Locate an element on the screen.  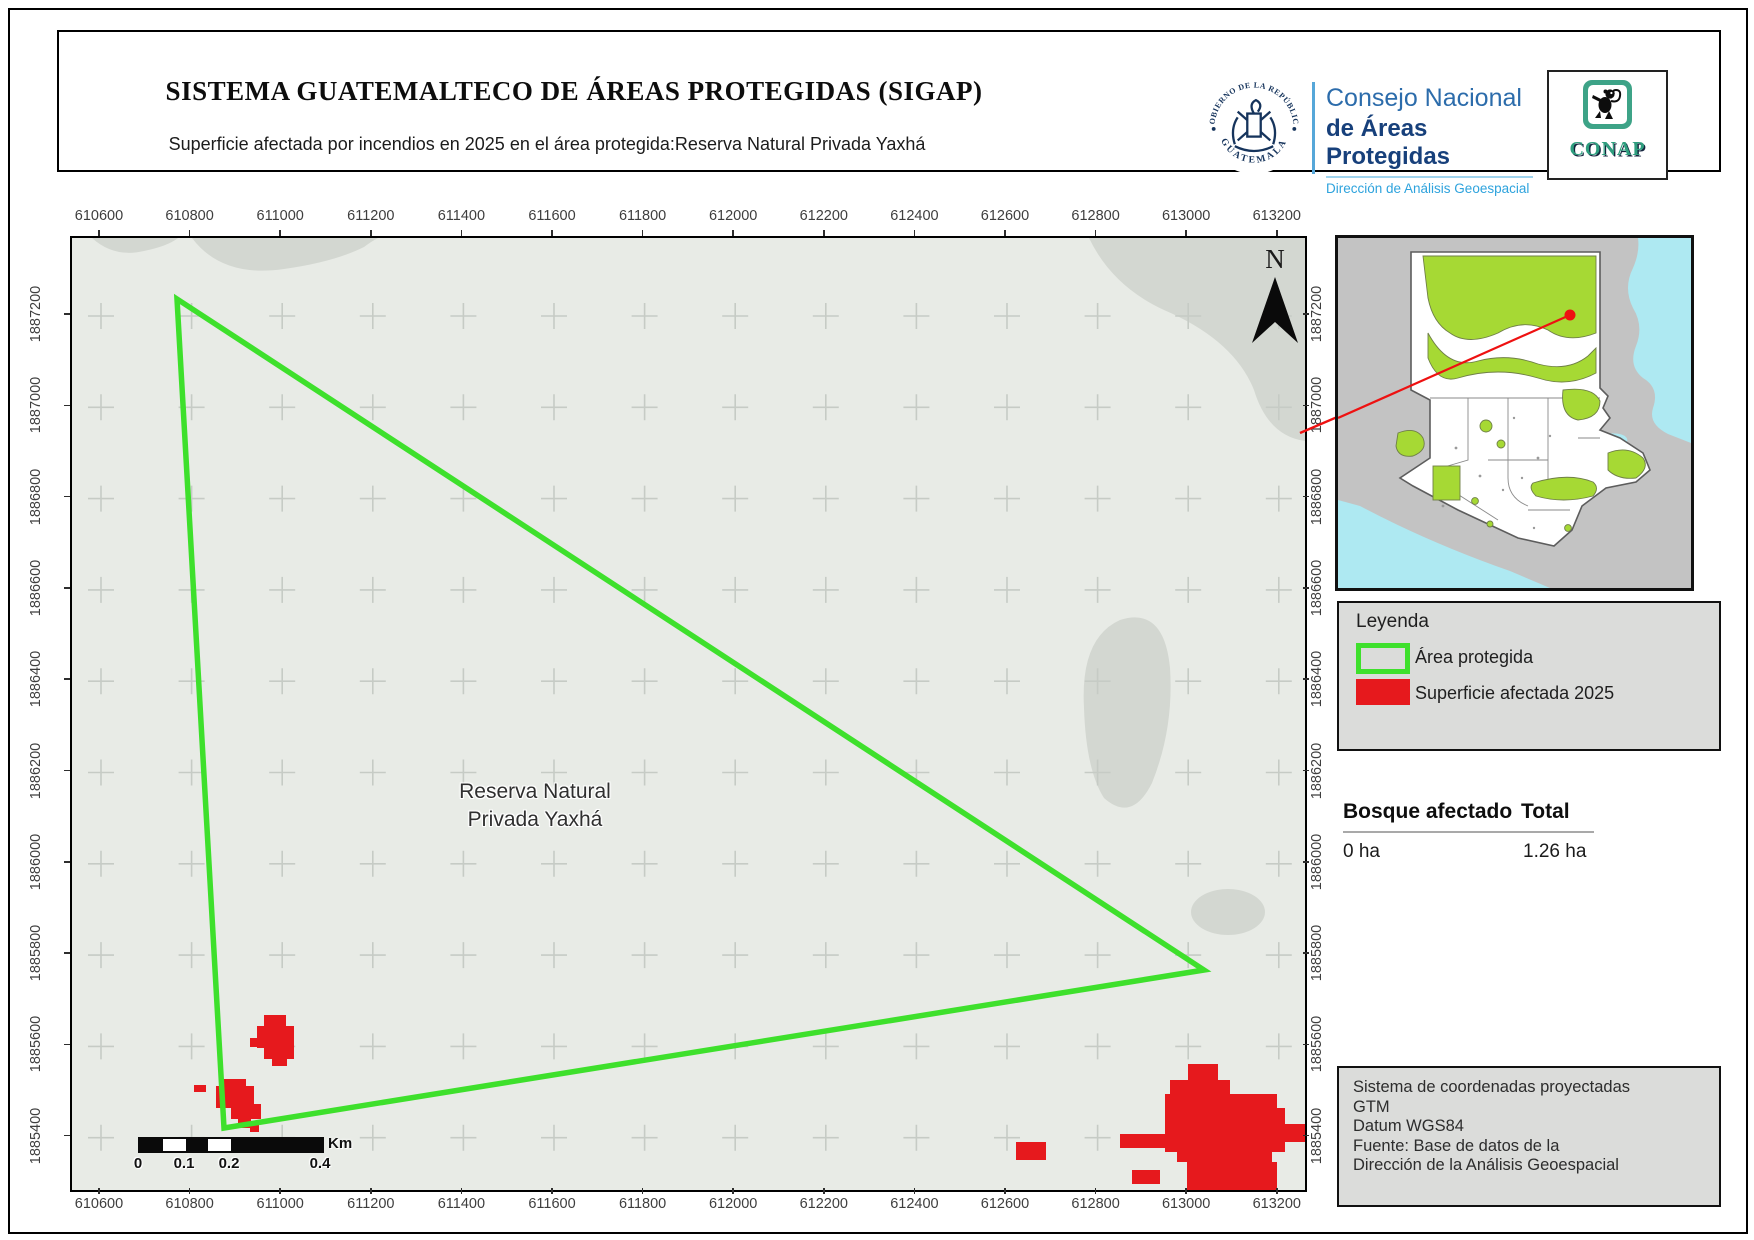
government-seal-icon: GOBIERNO DE LA REPÚBLICA GUATEMALA is located at coordinates (1252, 123).